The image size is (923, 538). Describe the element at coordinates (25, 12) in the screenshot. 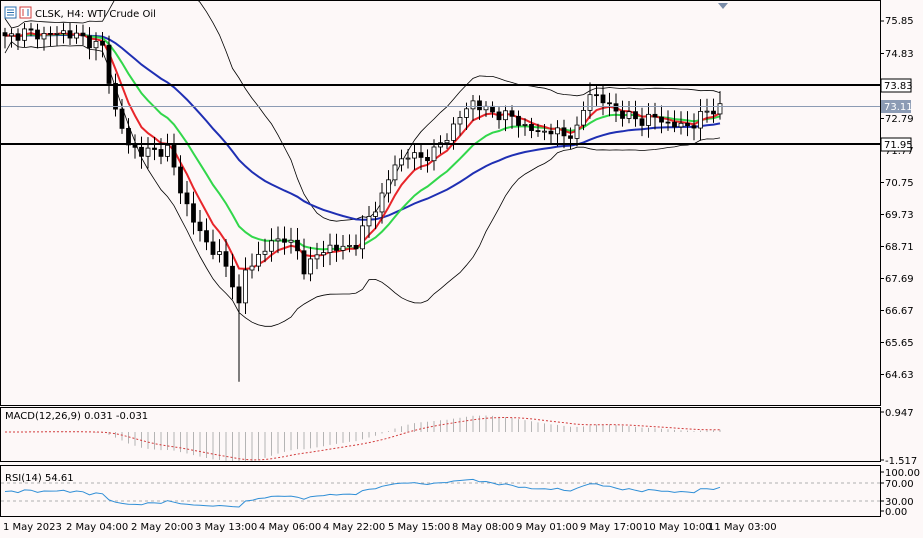

I see `candle-type-icon` at that location.